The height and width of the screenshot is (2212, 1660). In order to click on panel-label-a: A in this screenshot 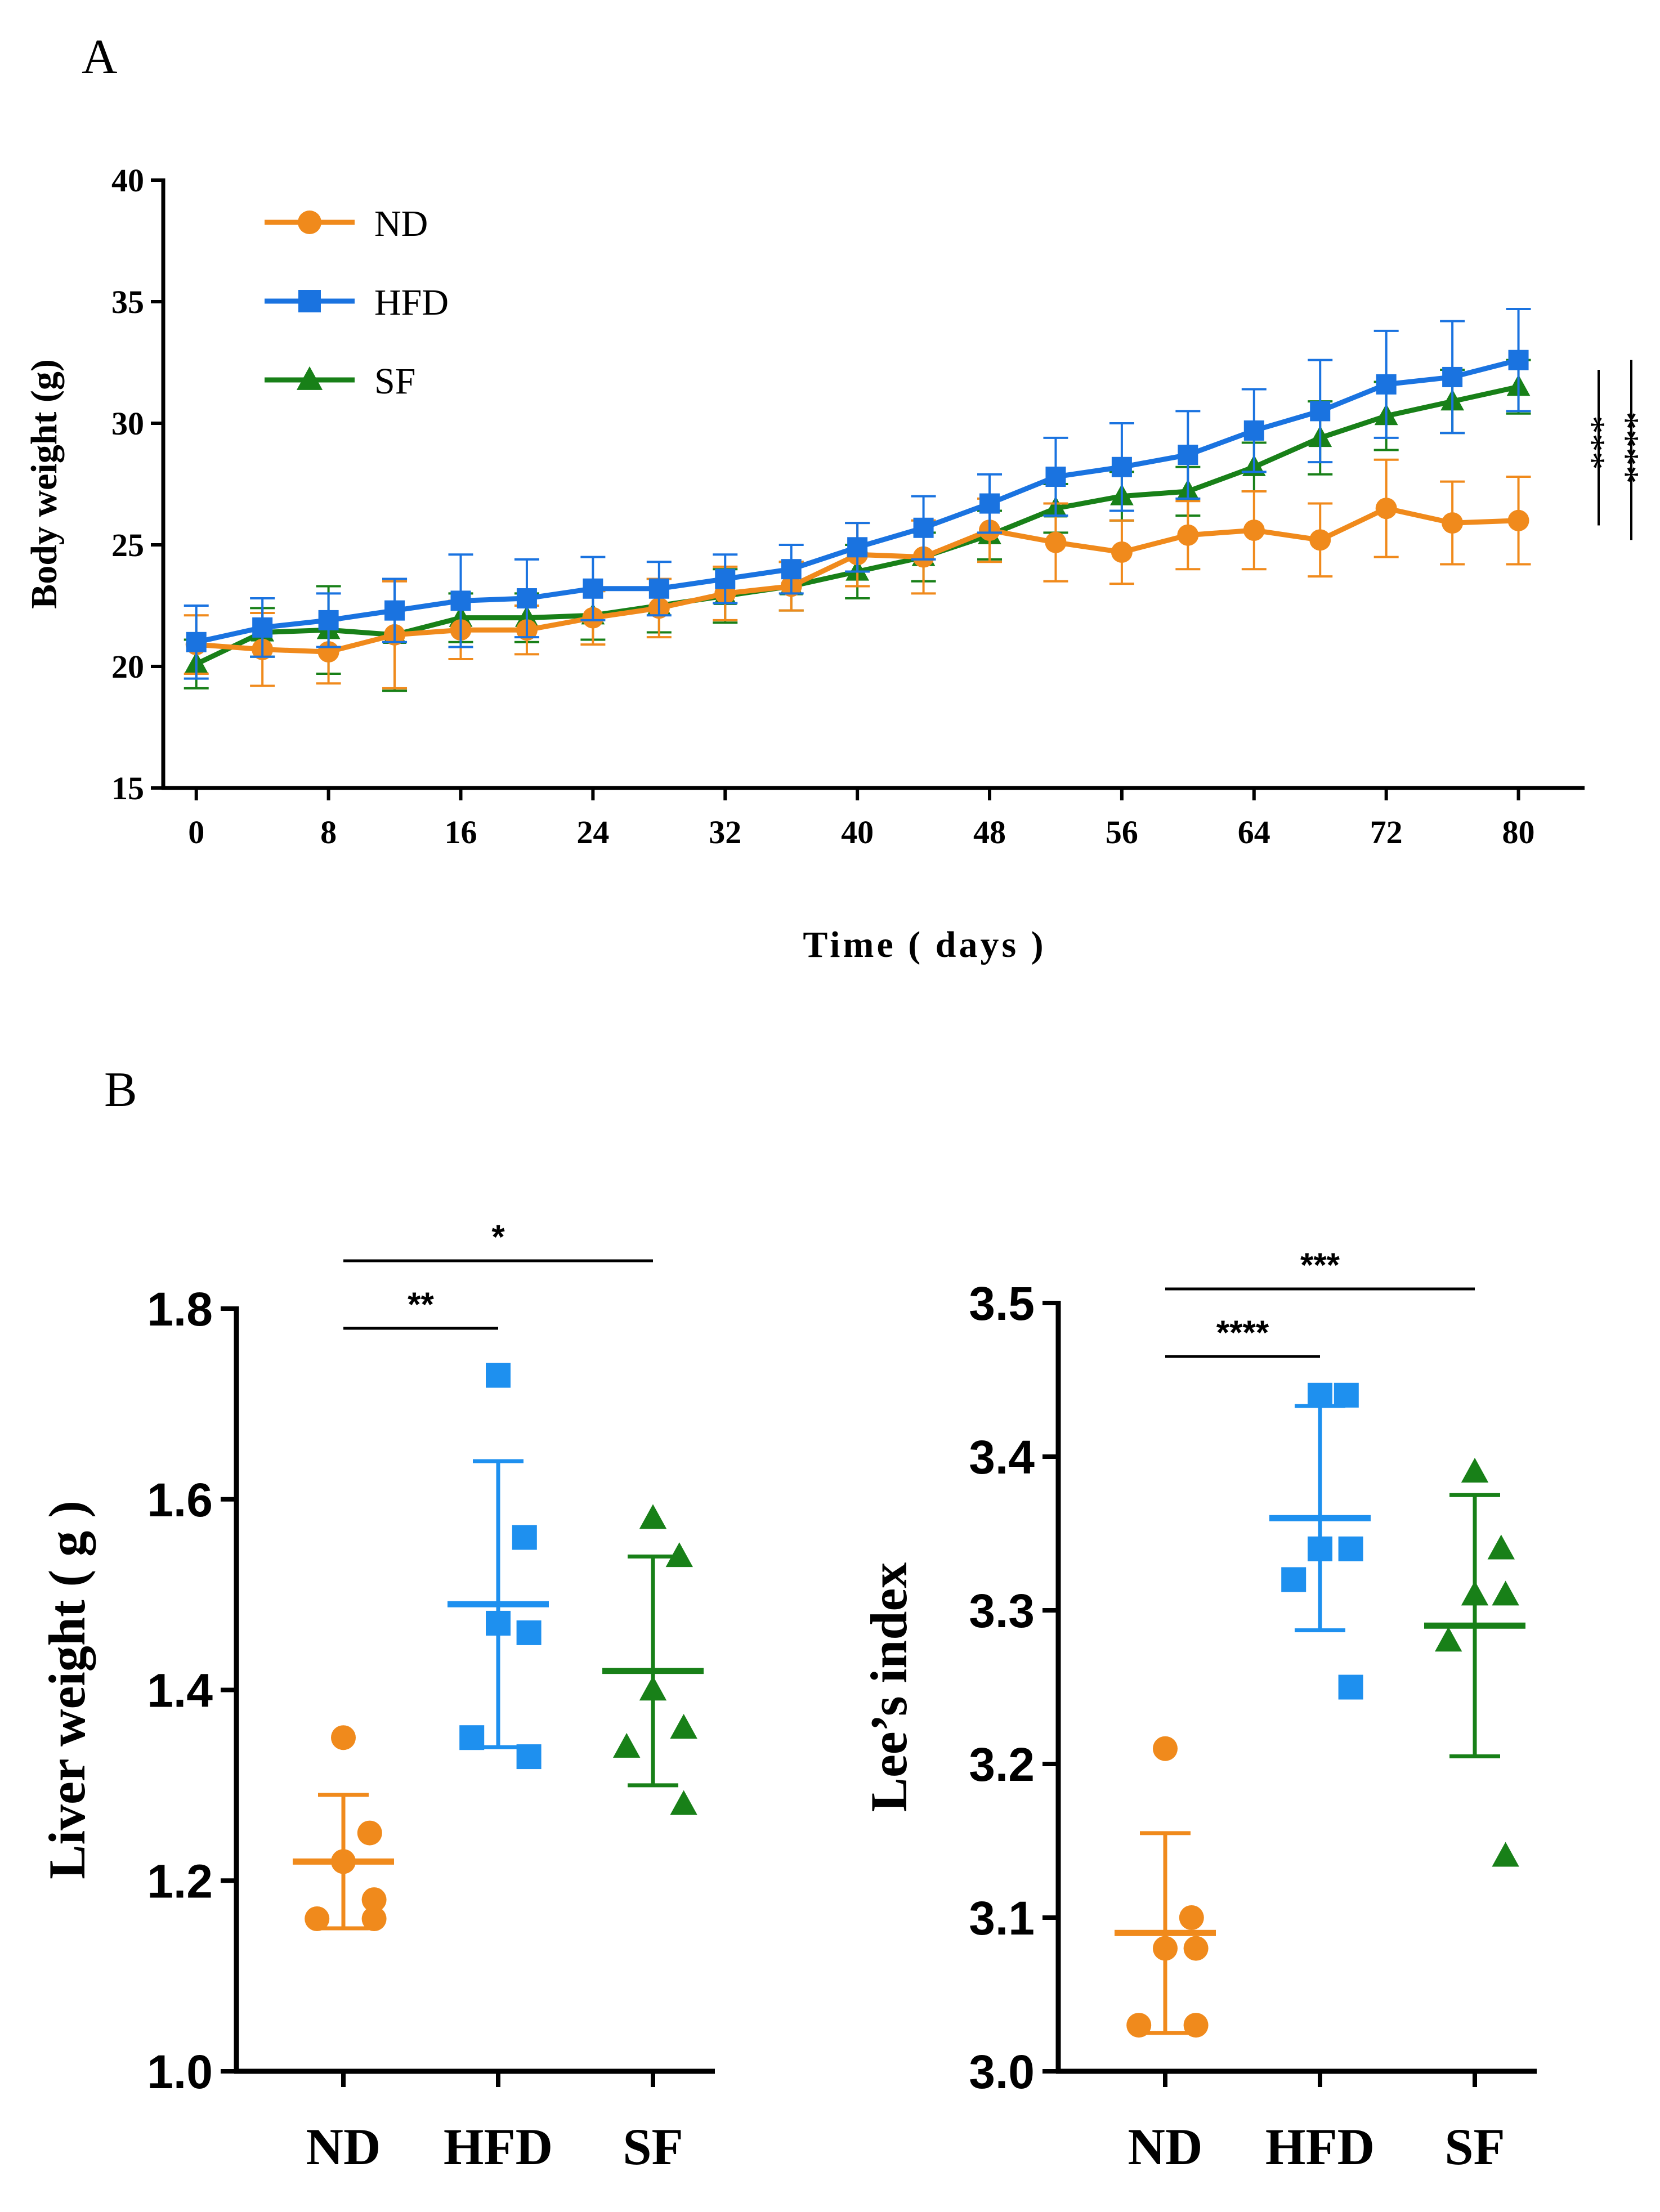, I will do `click(100, 57)`.